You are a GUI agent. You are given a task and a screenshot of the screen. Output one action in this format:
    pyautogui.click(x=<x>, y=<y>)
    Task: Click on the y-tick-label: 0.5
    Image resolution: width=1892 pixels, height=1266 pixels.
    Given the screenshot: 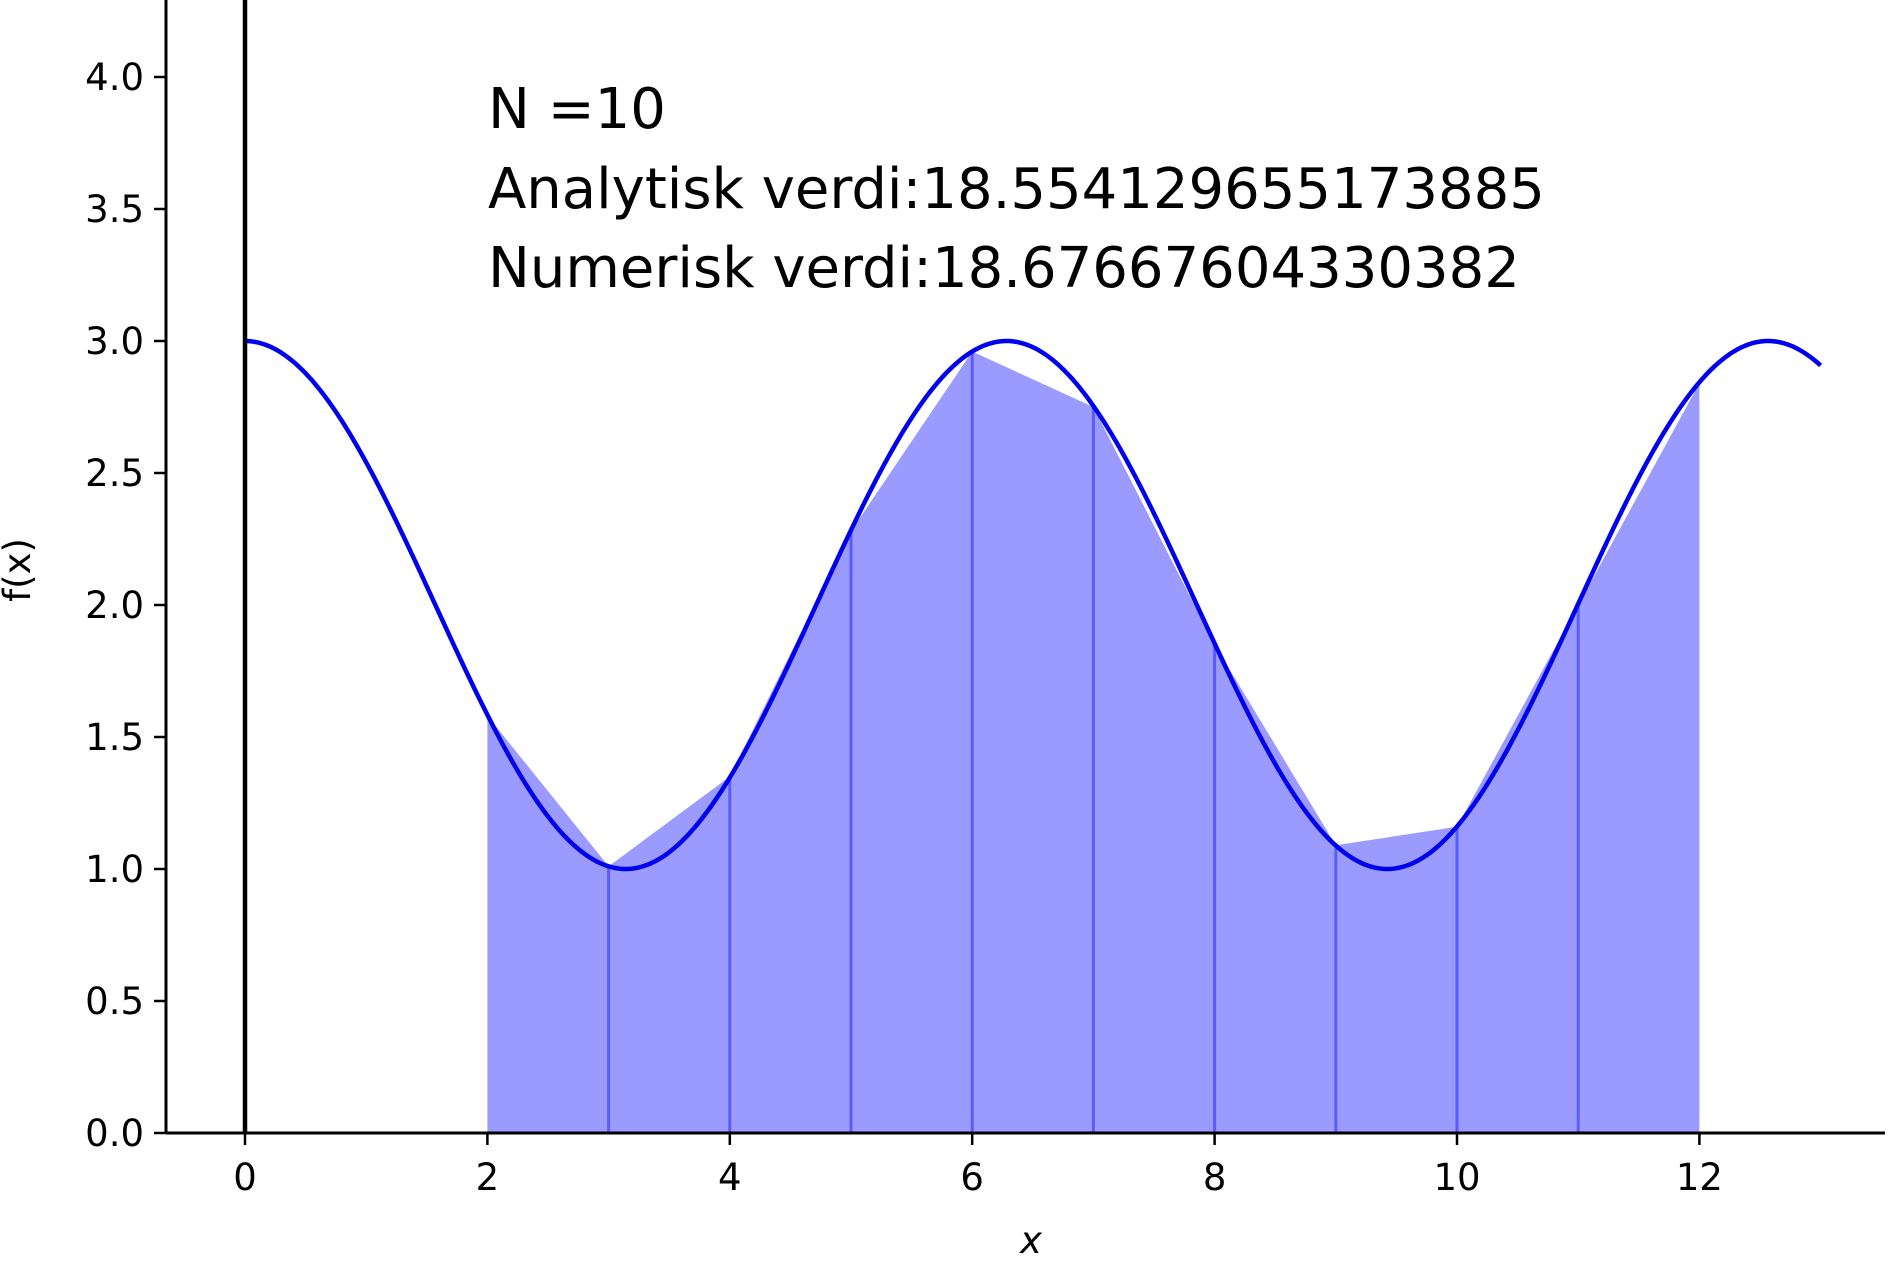 What is the action you would take?
    pyautogui.click(x=114, y=1001)
    